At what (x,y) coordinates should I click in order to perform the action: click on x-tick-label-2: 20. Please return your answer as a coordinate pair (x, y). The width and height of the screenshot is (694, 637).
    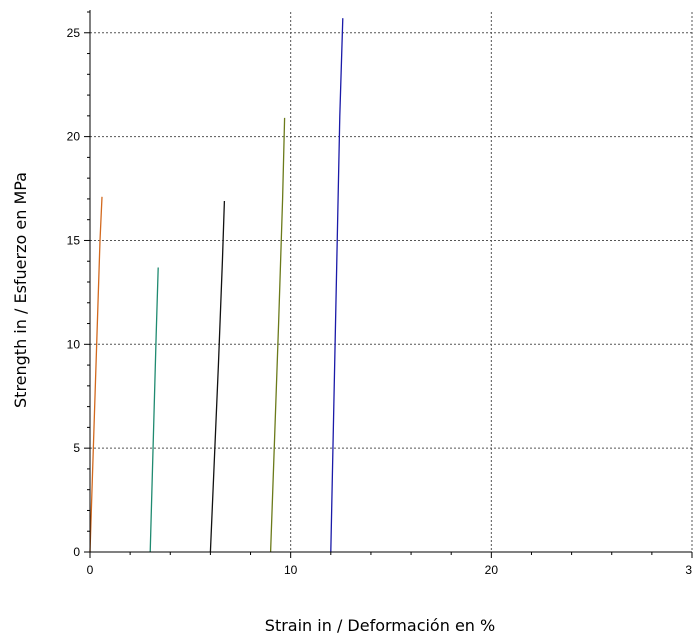
    Looking at the image, I should click on (492, 570).